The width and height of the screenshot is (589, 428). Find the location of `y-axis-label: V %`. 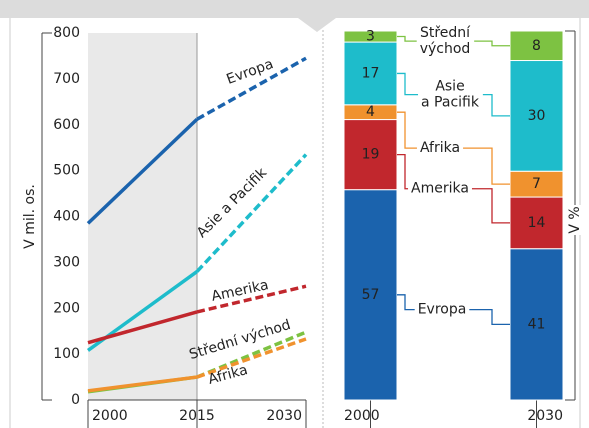

y-axis-label: V % is located at coordinates (575, 219).